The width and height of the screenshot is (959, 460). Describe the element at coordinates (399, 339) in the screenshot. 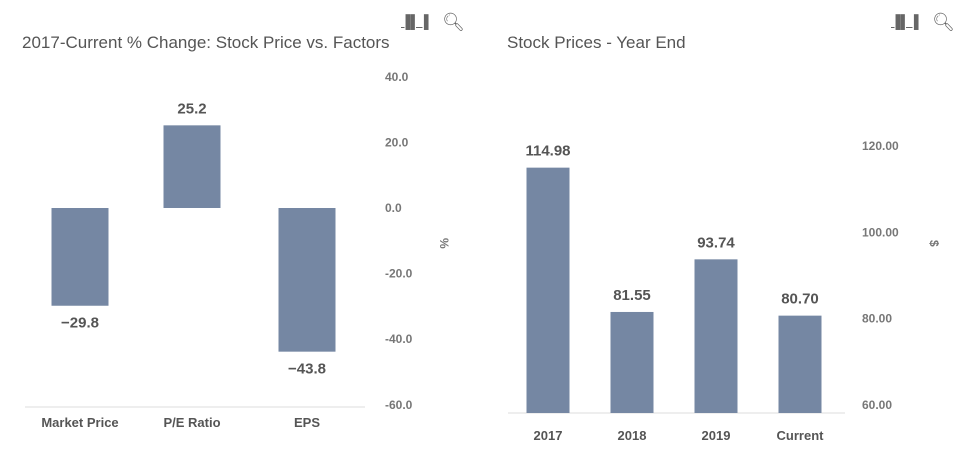

I see `y-tick-label: -40.0` at that location.